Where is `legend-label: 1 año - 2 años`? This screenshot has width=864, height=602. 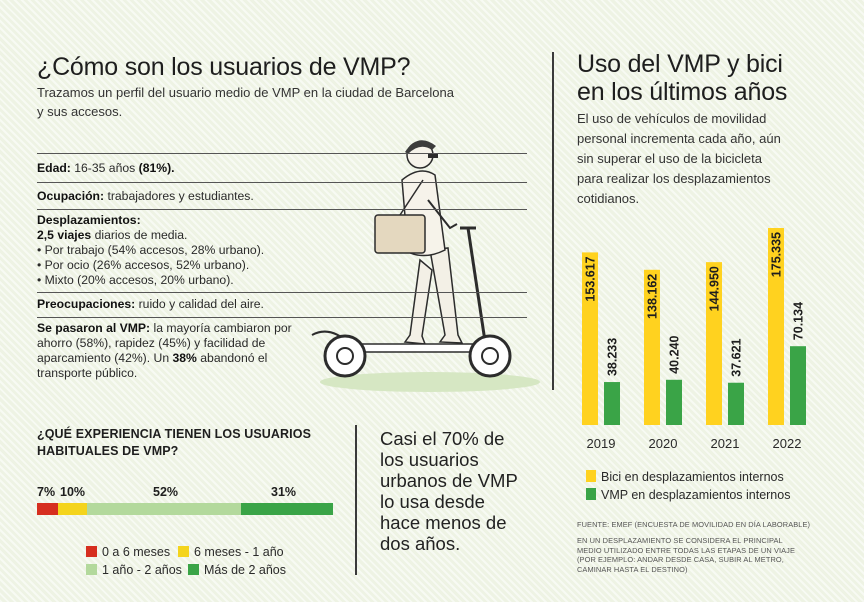
legend-label: 1 año - 2 años is located at coordinates (142, 570).